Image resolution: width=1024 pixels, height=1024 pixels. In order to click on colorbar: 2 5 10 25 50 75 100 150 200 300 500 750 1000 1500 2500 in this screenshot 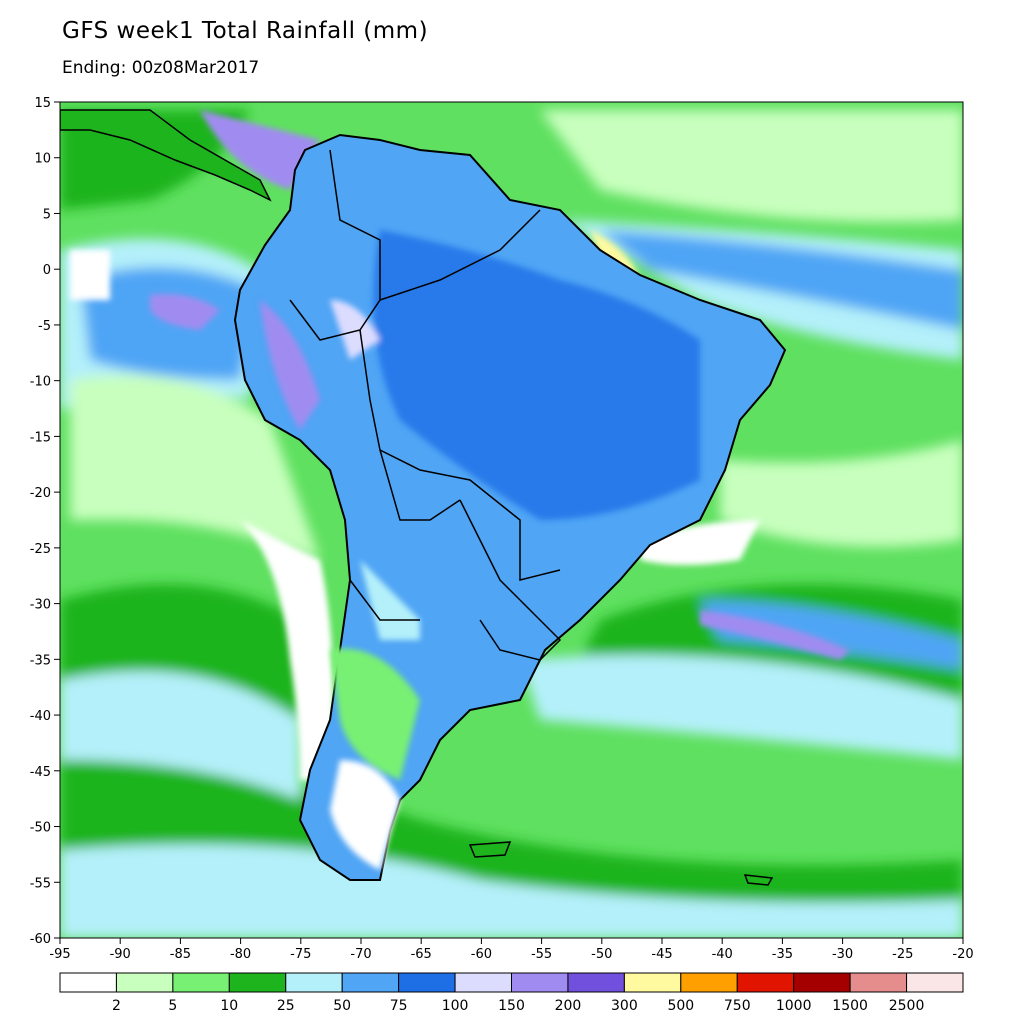, I will do `click(511, 993)`.